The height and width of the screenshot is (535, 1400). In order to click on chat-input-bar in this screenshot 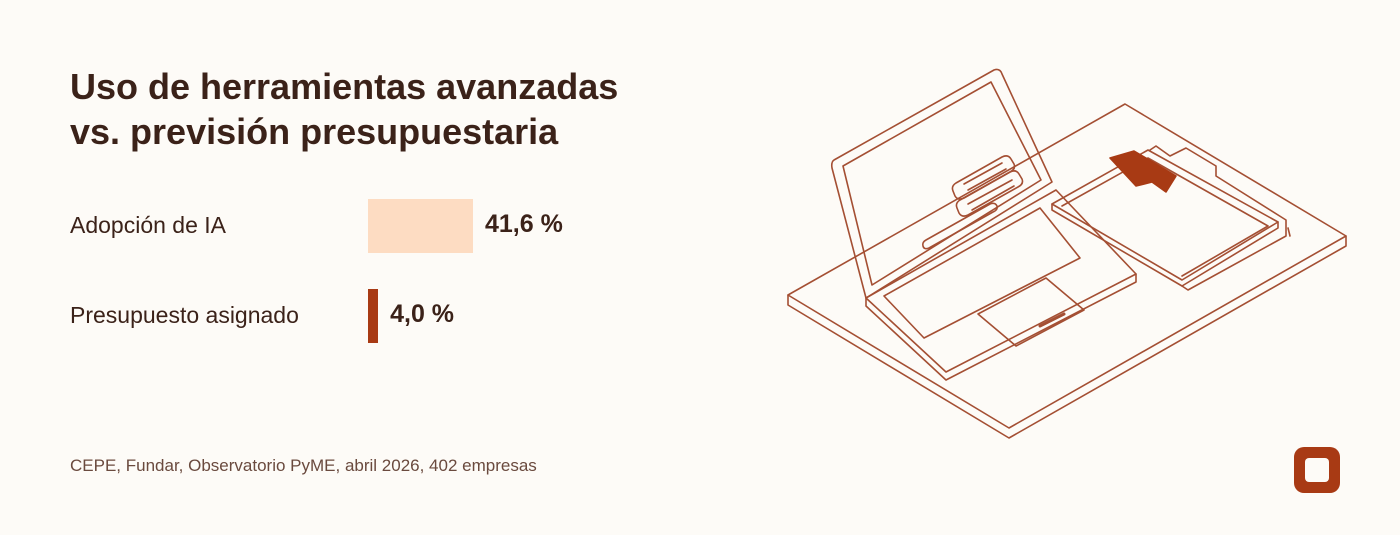, I will do `click(960, 226)`.